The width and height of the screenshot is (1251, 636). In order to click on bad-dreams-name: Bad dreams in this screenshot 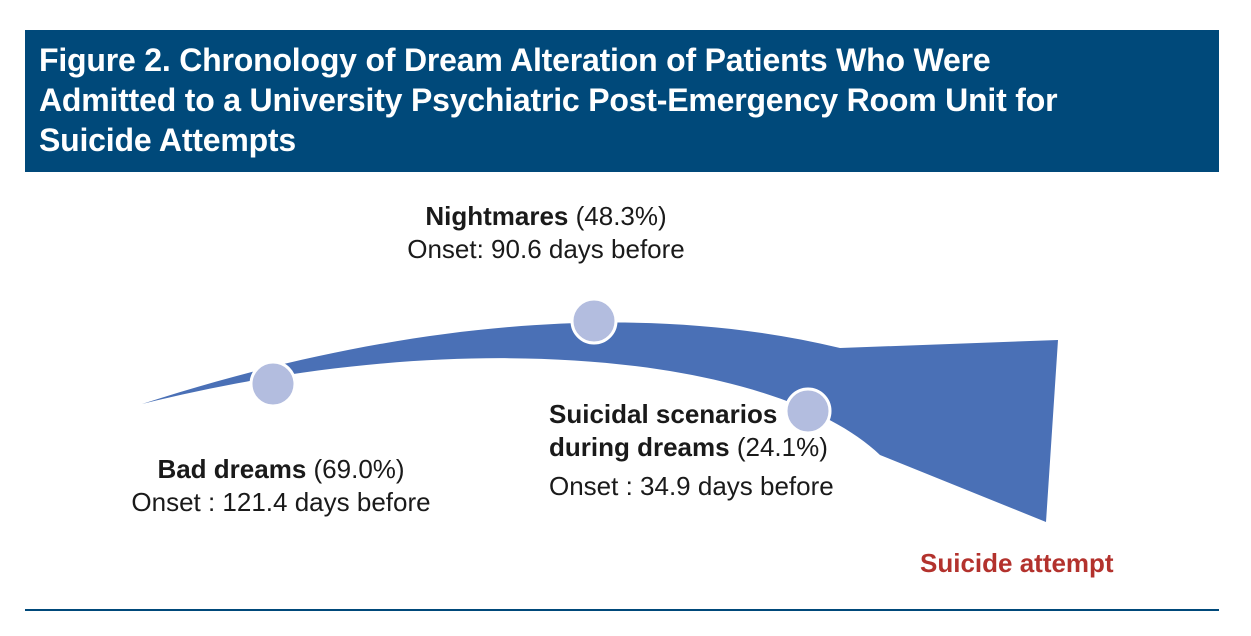, I will do `click(232, 469)`.